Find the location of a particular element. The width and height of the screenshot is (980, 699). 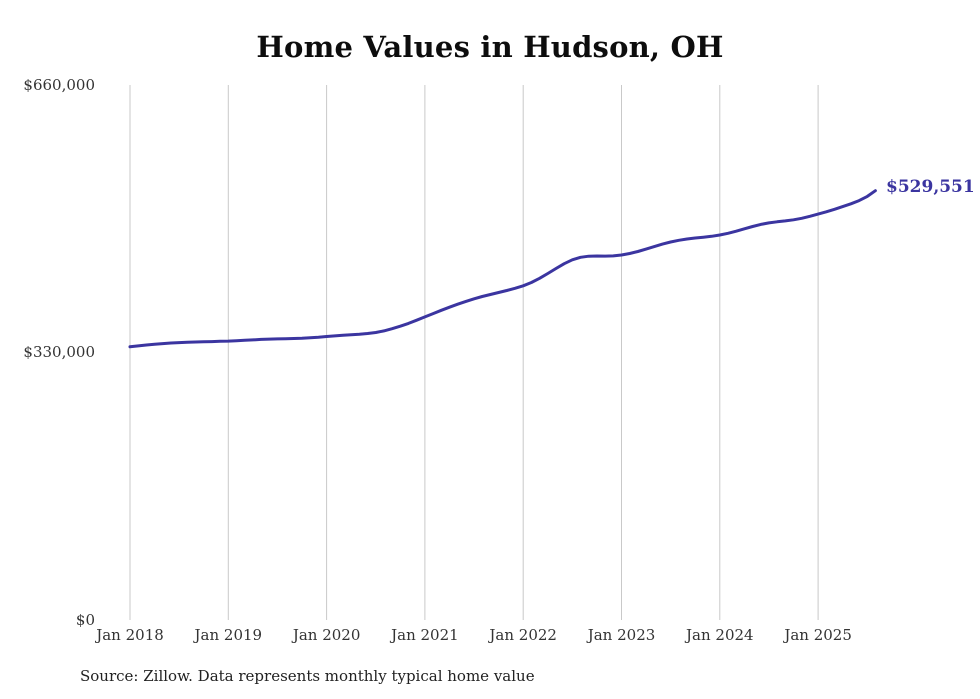

latest-value-label: $529,551 is located at coordinates (930, 187).